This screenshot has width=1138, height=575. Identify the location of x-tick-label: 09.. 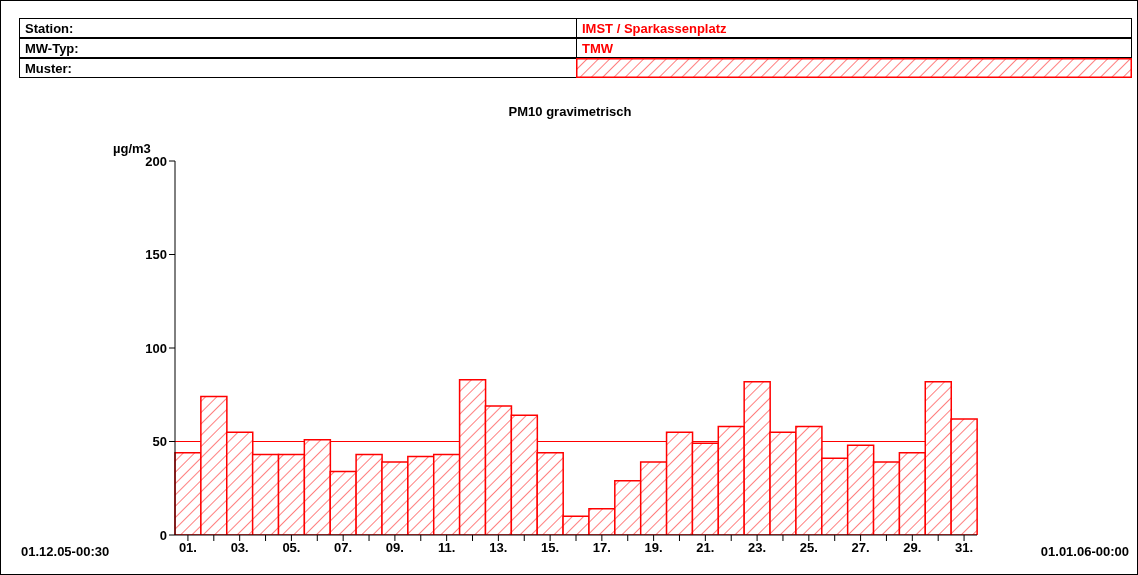
(394, 548).